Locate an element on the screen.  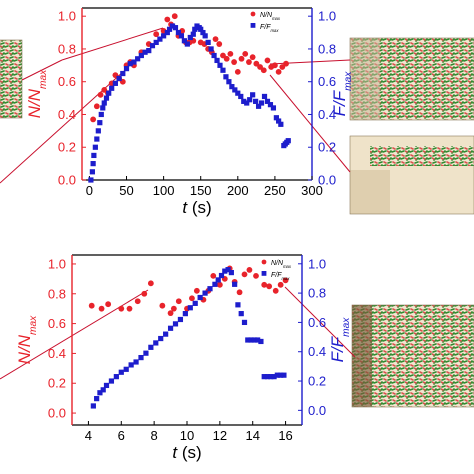
legend-label-n: N/Nmax is located at coordinates (270, 16).